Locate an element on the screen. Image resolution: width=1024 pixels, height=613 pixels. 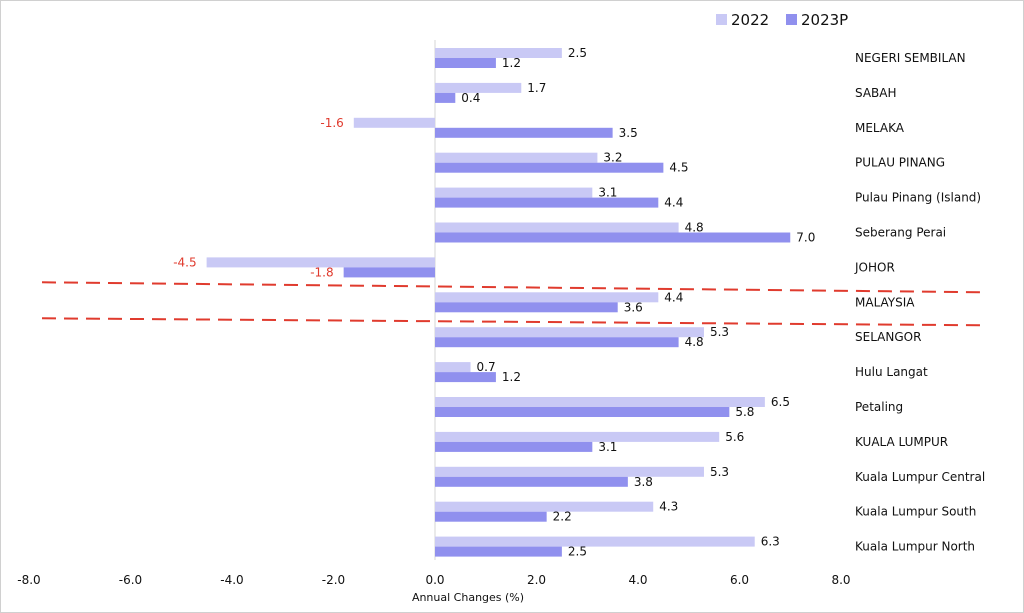
legend-swatch-2023p is located at coordinates (791, 19).